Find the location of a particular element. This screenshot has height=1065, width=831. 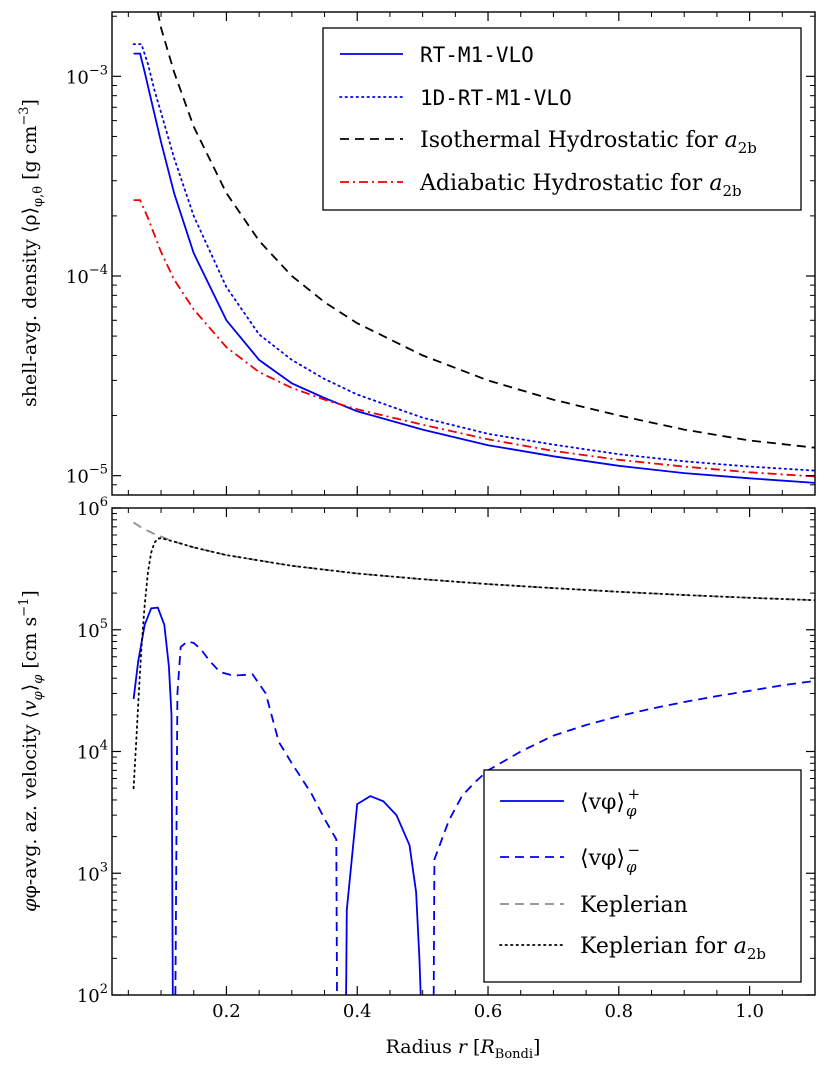

velocity-legend-box is located at coordinates (642, 876).